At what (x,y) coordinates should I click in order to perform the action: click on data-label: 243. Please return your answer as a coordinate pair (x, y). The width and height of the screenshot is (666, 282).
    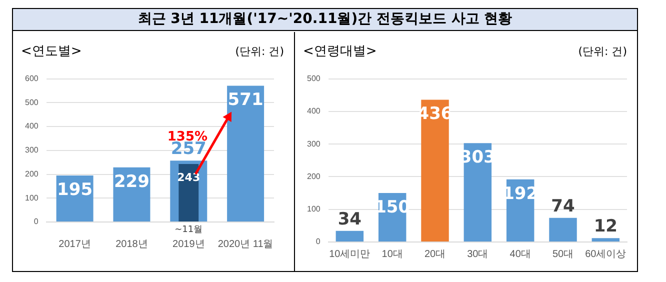
    Looking at the image, I should click on (188, 177).